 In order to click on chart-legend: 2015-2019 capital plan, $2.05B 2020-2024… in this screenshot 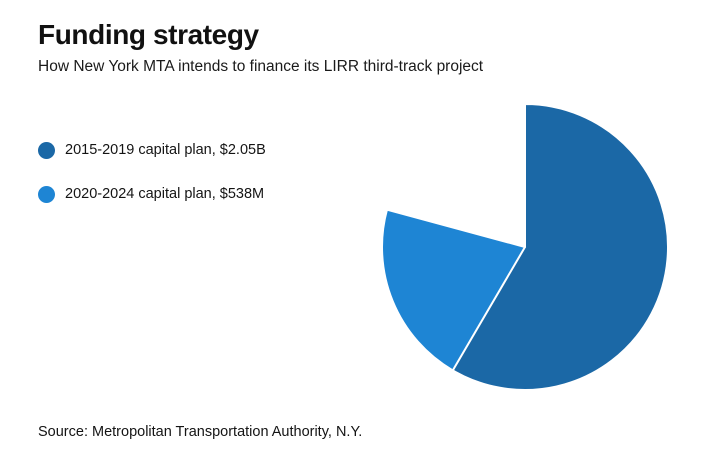, I will do `click(198, 184)`.